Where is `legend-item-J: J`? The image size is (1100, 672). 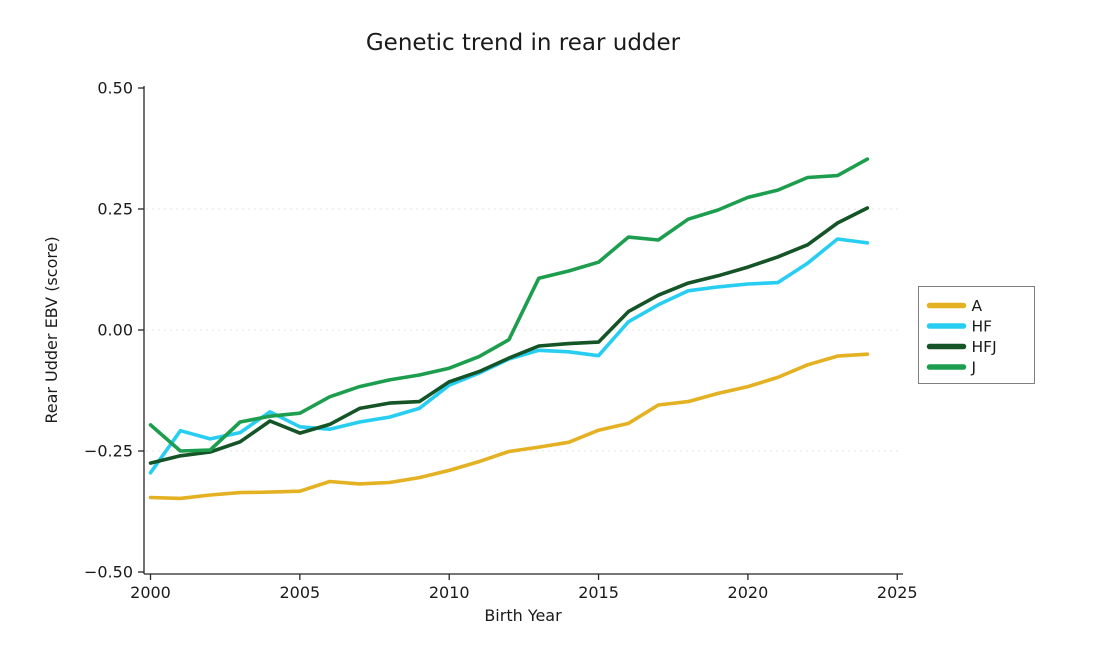
legend-item-J: J is located at coordinates (951, 368).